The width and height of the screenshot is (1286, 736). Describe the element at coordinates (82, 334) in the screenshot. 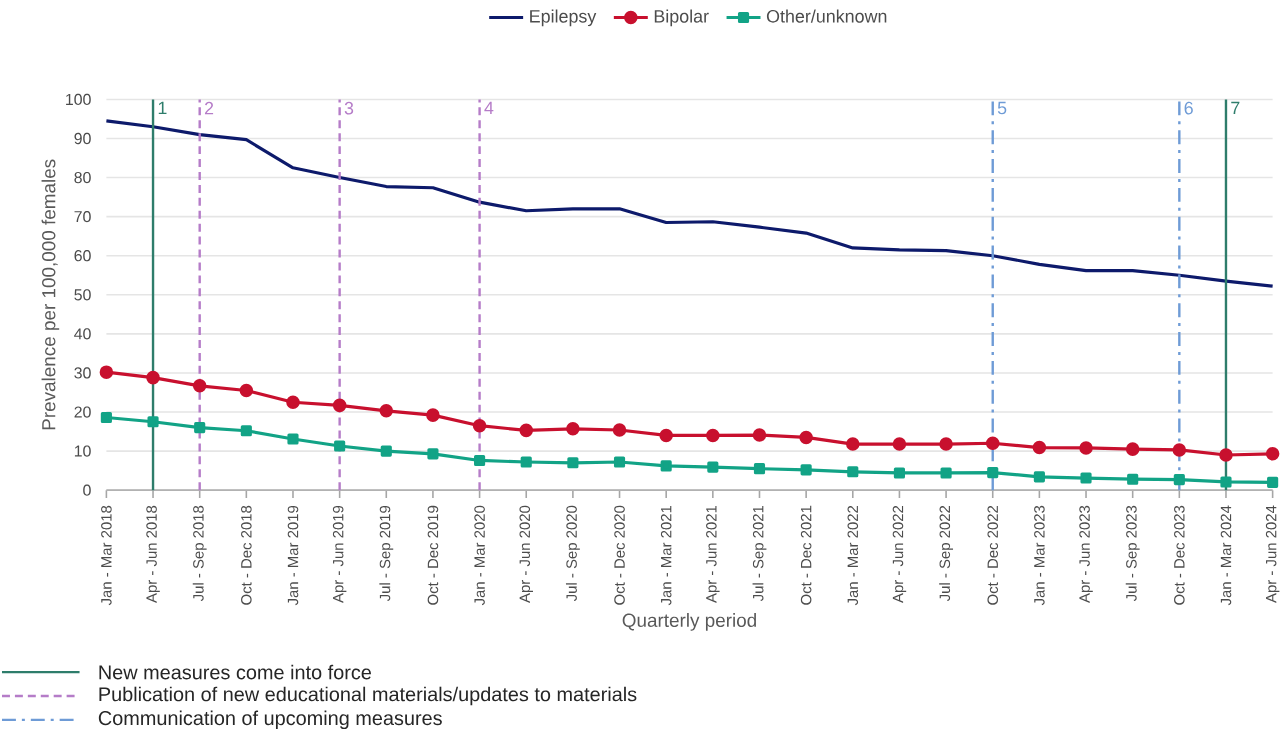

I see `y-tick-label: 40` at that location.